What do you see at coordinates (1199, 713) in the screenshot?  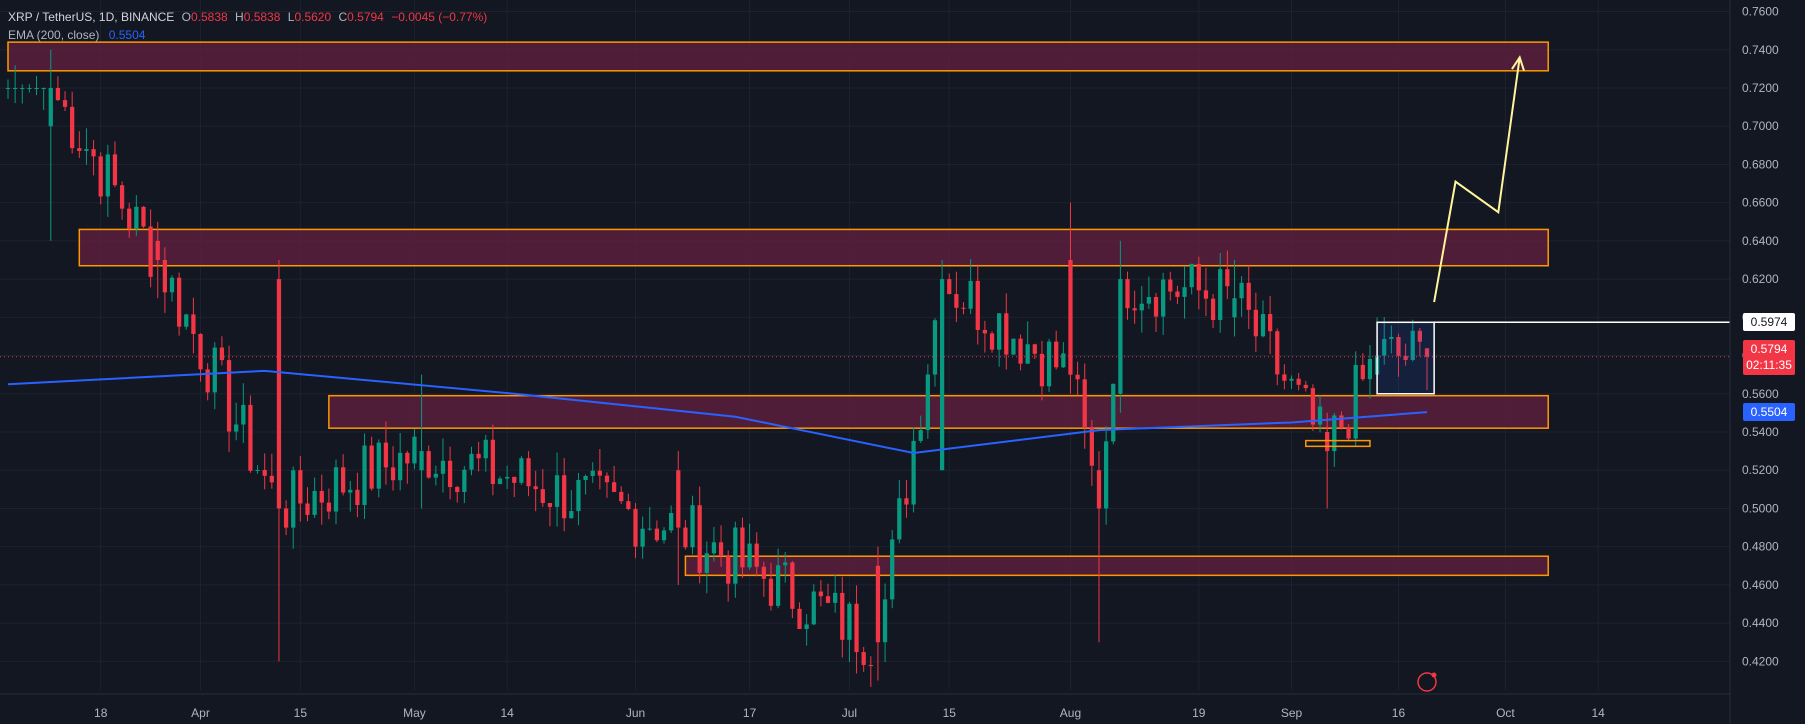 I see `x-tick-label: 19` at bounding box center [1199, 713].